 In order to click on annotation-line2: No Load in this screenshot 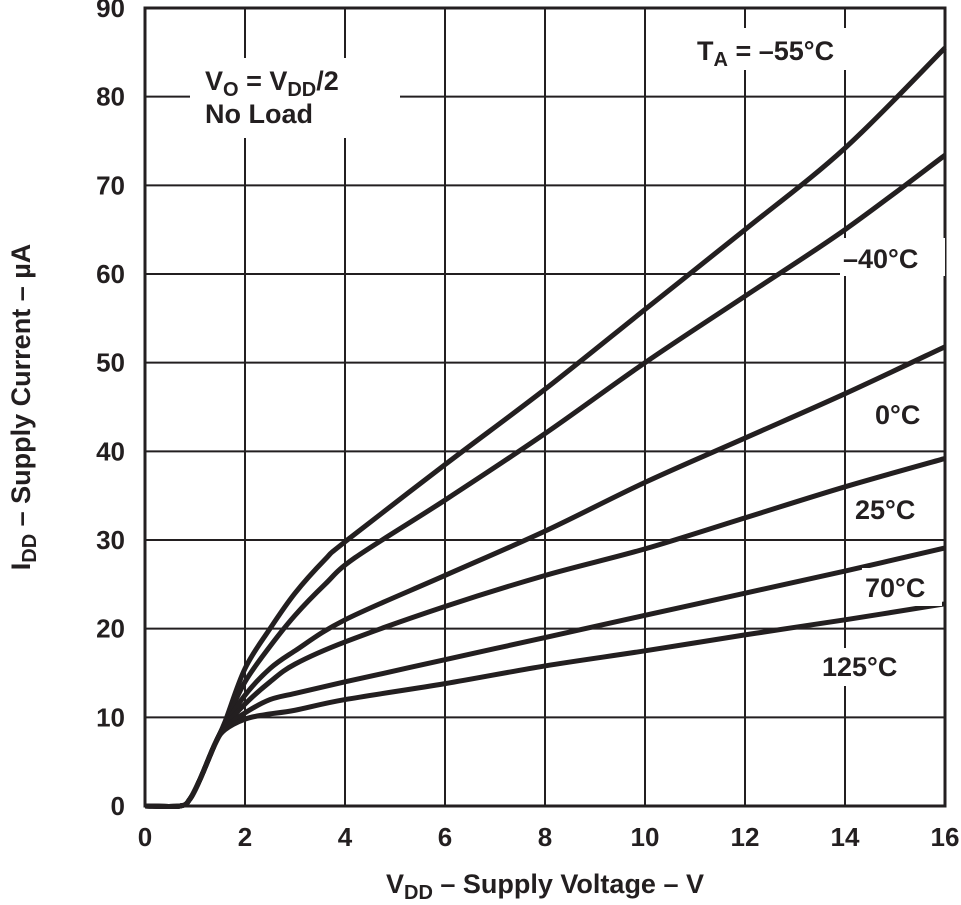, I will do `click(259, 114)`.